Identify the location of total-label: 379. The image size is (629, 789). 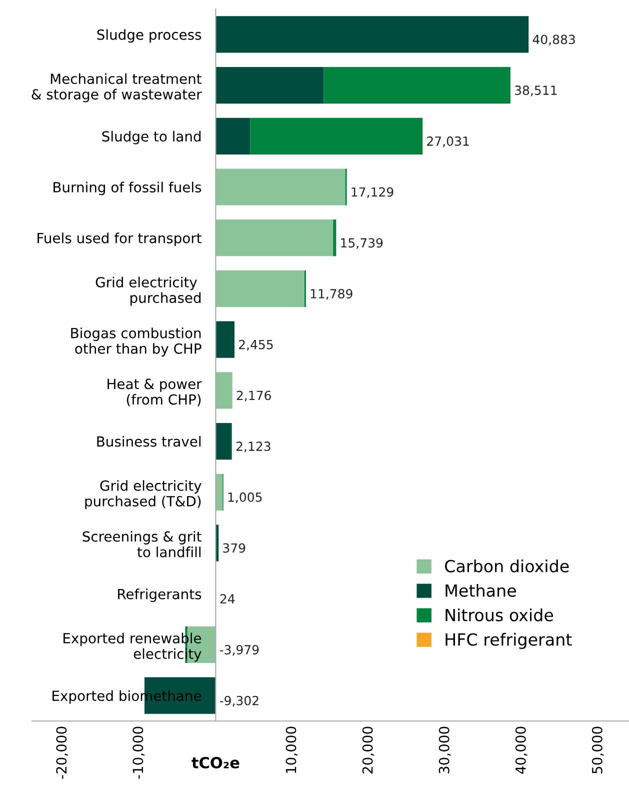
(234, 548).